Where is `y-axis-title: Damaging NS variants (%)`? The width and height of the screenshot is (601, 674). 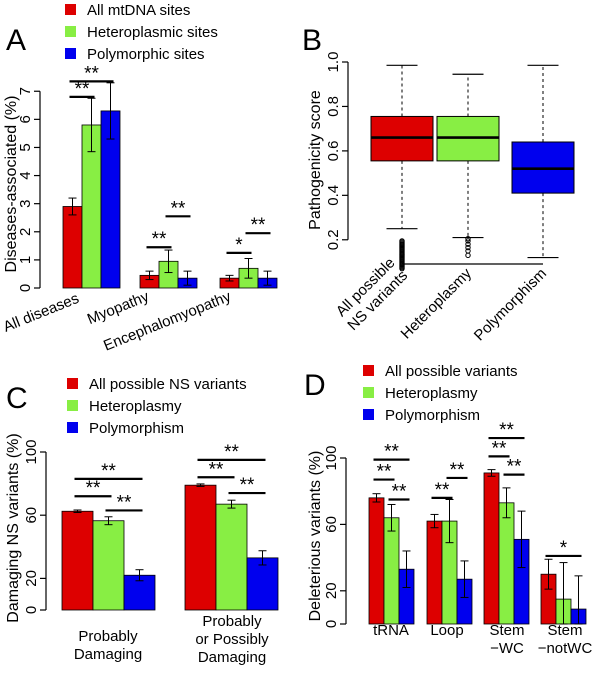 y-axis-title: Damaging NS variants (%) is located at coordinates (13, 527).